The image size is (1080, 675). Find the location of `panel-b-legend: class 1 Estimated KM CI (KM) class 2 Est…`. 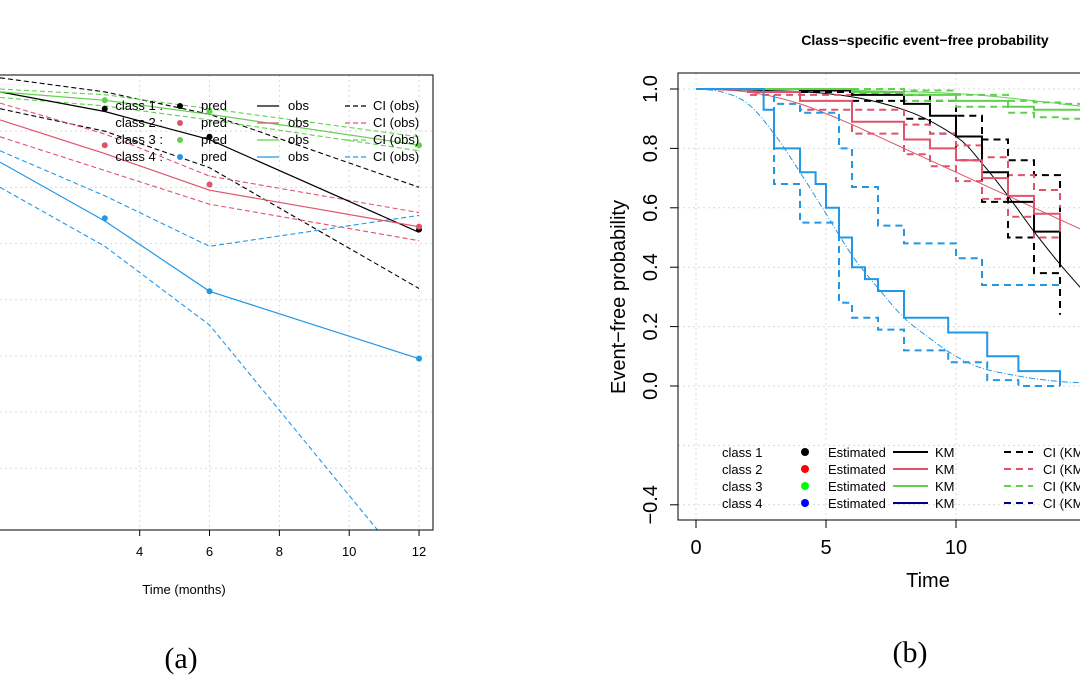

panel-b-legend: class 1 Estimated KM CI (KM) class 2 Est… is located at coordinates (901, 478).